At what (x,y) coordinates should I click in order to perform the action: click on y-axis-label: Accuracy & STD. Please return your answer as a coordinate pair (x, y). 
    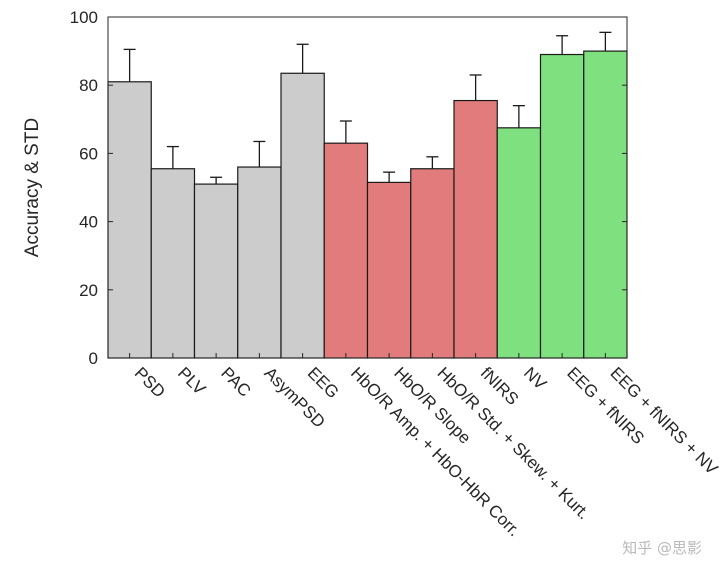
    Looking at the image, I should click on (32, 187).